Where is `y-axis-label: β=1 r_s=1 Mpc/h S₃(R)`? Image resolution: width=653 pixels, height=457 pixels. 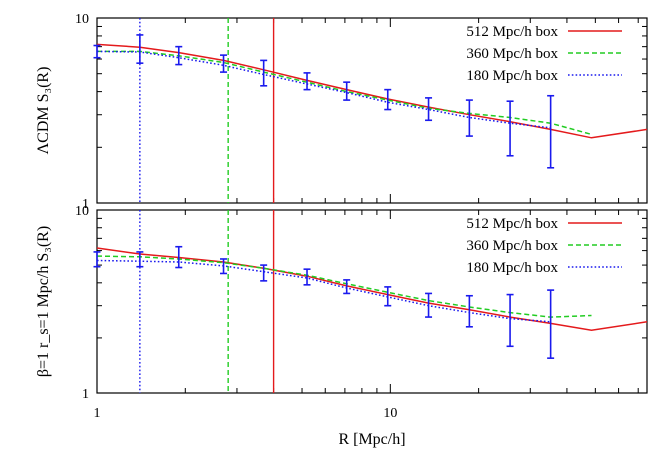
y-axis-label: β=1 r_s=1 Mpc/h S₃(R) is located at coordinates (43, 301).